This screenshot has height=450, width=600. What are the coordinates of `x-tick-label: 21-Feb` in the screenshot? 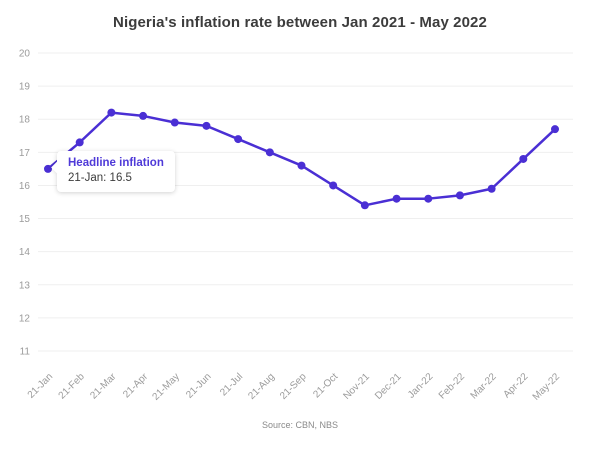 It's located at (72, 386).